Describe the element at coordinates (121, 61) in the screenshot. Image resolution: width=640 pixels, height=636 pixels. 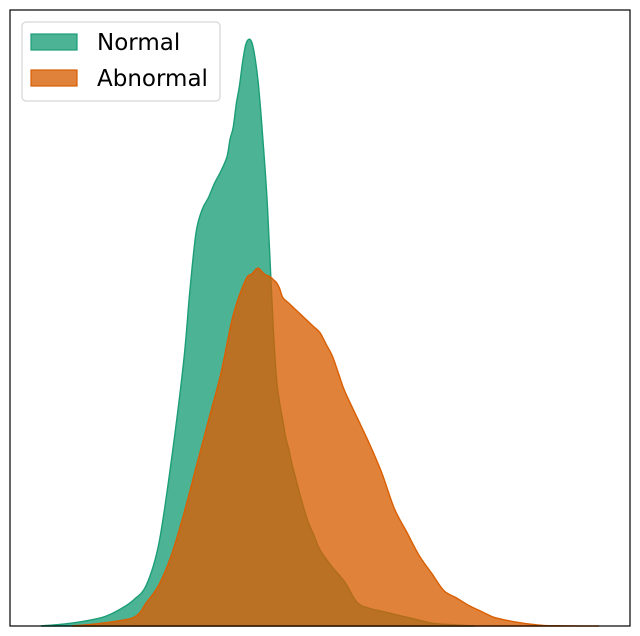
I see `legend: Normal Abnormal` at that location.